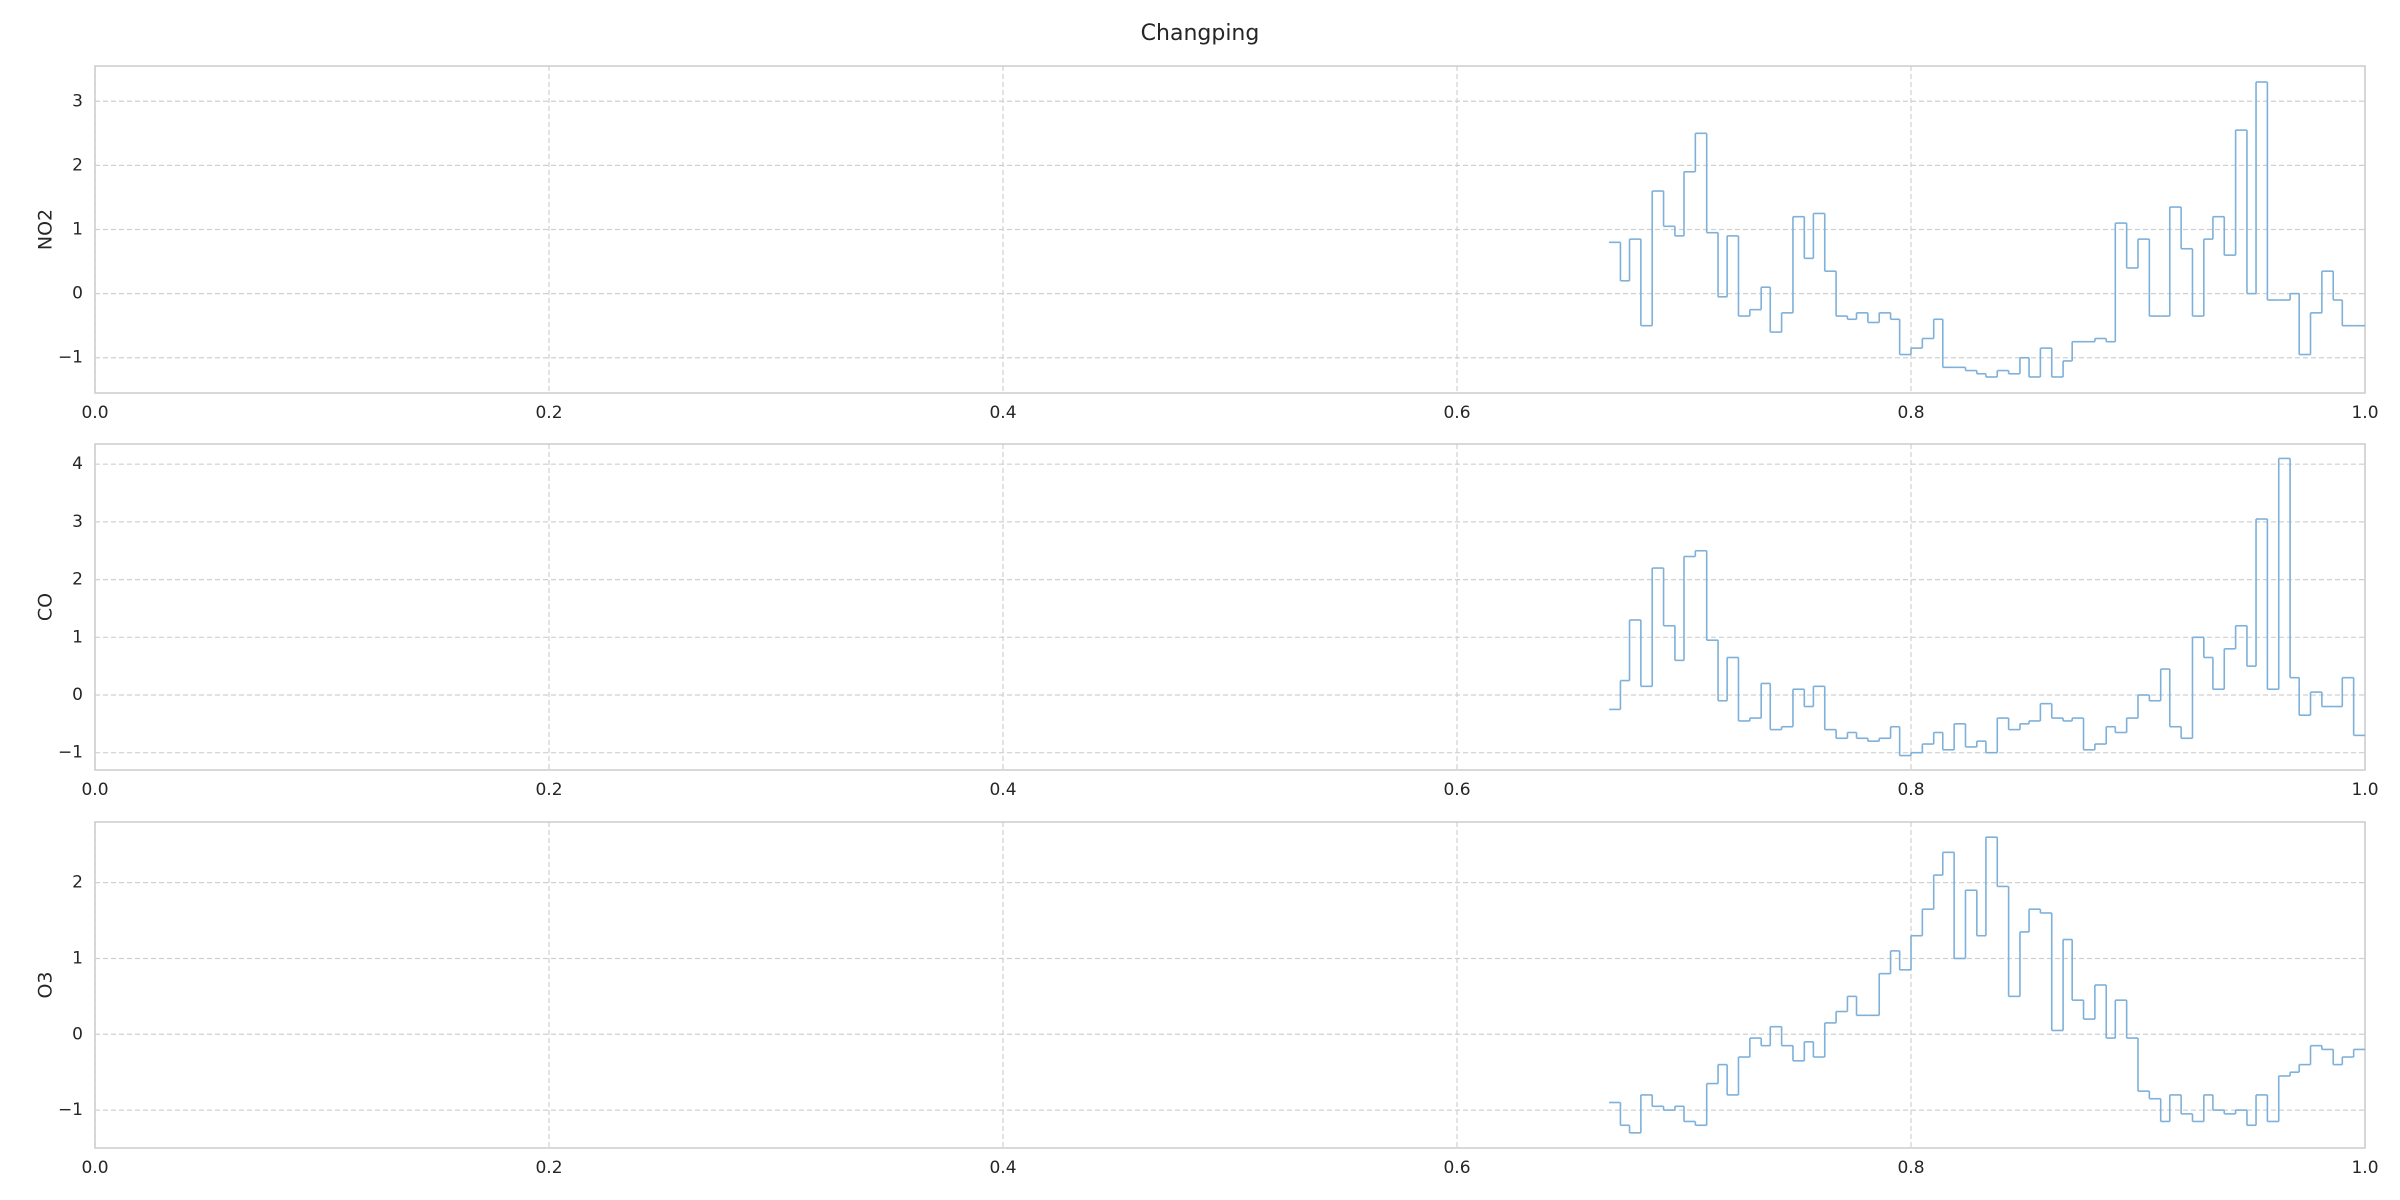  Describe the element at coordinates (46, 607) in the screenshot. I see `y-axis-label: CO` at that location.